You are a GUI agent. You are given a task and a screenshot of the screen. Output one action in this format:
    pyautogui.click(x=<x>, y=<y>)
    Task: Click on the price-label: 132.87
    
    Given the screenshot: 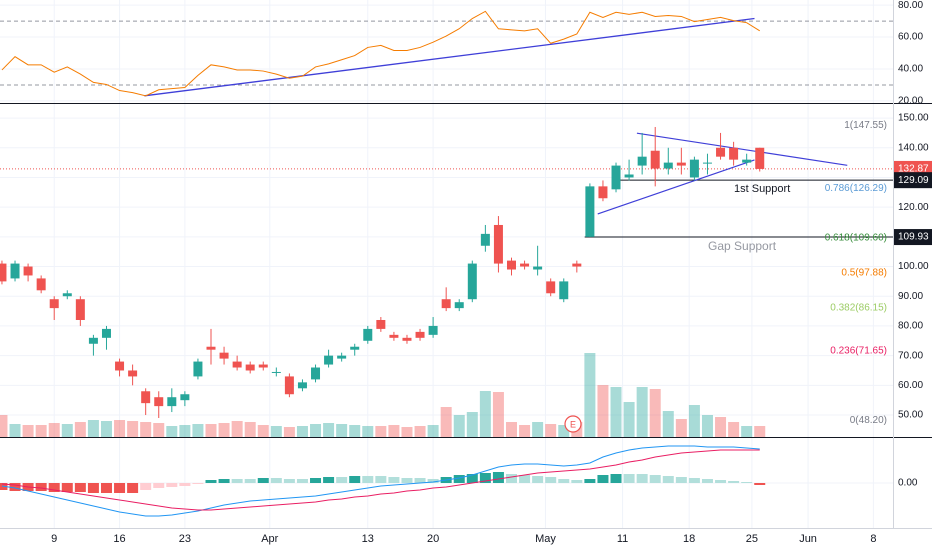 What is the action you would take?
    pyautogui.click(x=913, y=169)
    